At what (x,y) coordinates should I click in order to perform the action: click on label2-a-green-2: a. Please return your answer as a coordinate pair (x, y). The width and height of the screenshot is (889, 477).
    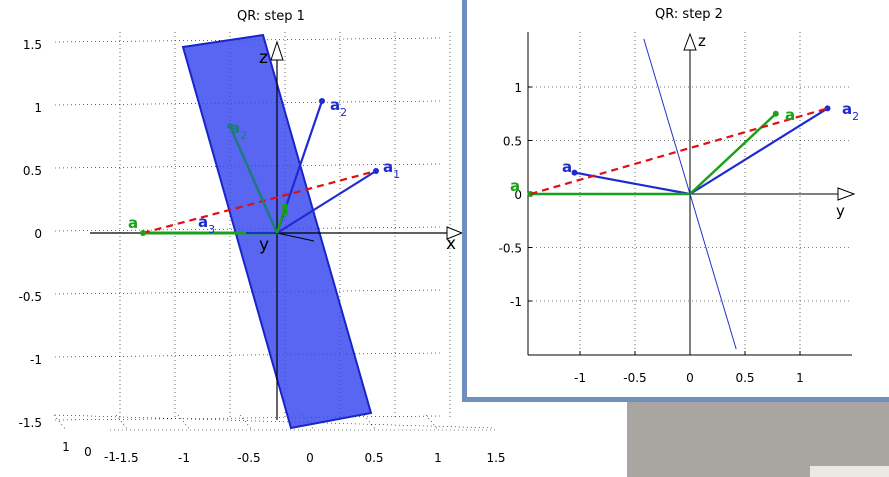
    Looking at the image, I should click on (515, 186).